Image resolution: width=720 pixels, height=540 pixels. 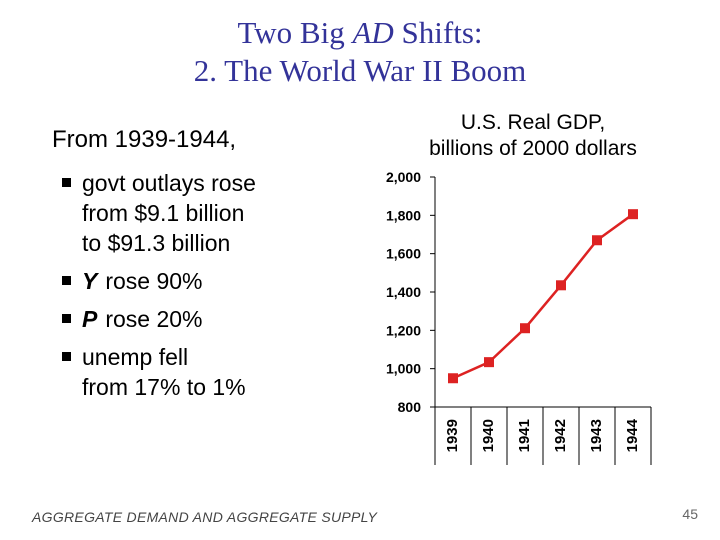 What do you see at coordinates (403, 177) in the screenshot?
I see `y-tick-label: 2,000` at bounding box center [403, 177].